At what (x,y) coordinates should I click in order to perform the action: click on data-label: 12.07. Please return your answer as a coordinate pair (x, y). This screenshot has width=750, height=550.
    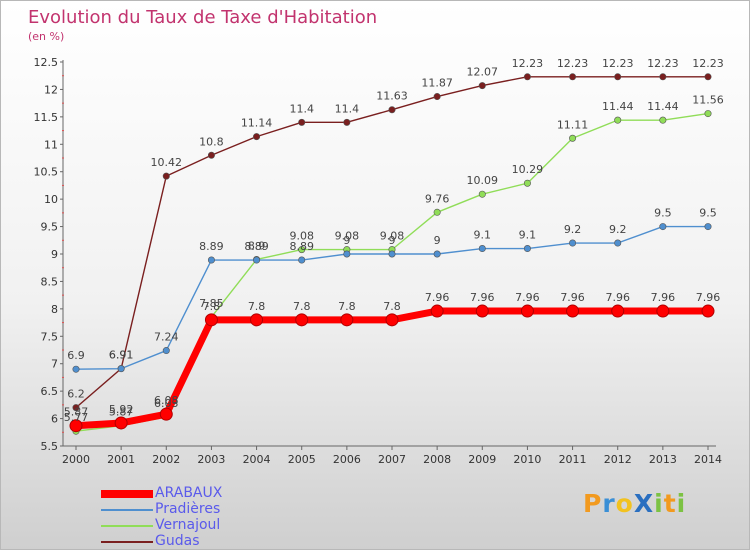
    Looking at the image, I should click on (483, 72).